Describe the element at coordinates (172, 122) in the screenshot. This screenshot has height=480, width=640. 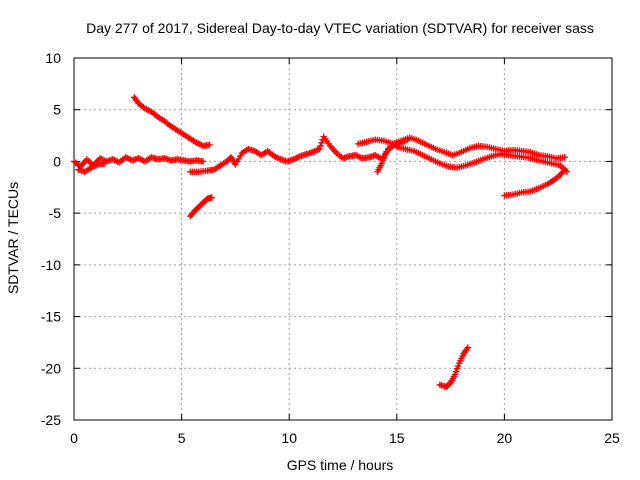
I see `series-decline-arc` at that location.